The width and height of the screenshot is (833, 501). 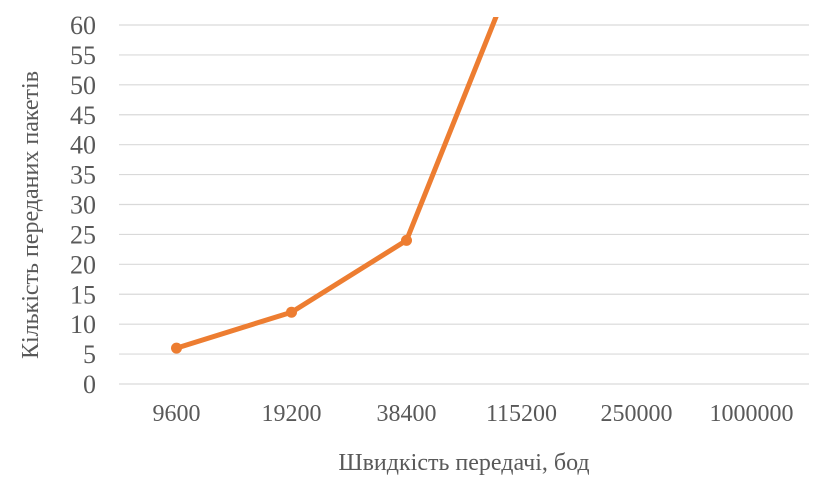 What do you see at coordinates (31, 215) in the screenshot?
I see `y-axis-title: Кількість переданих пакетів` at bounding box center [31, 215].